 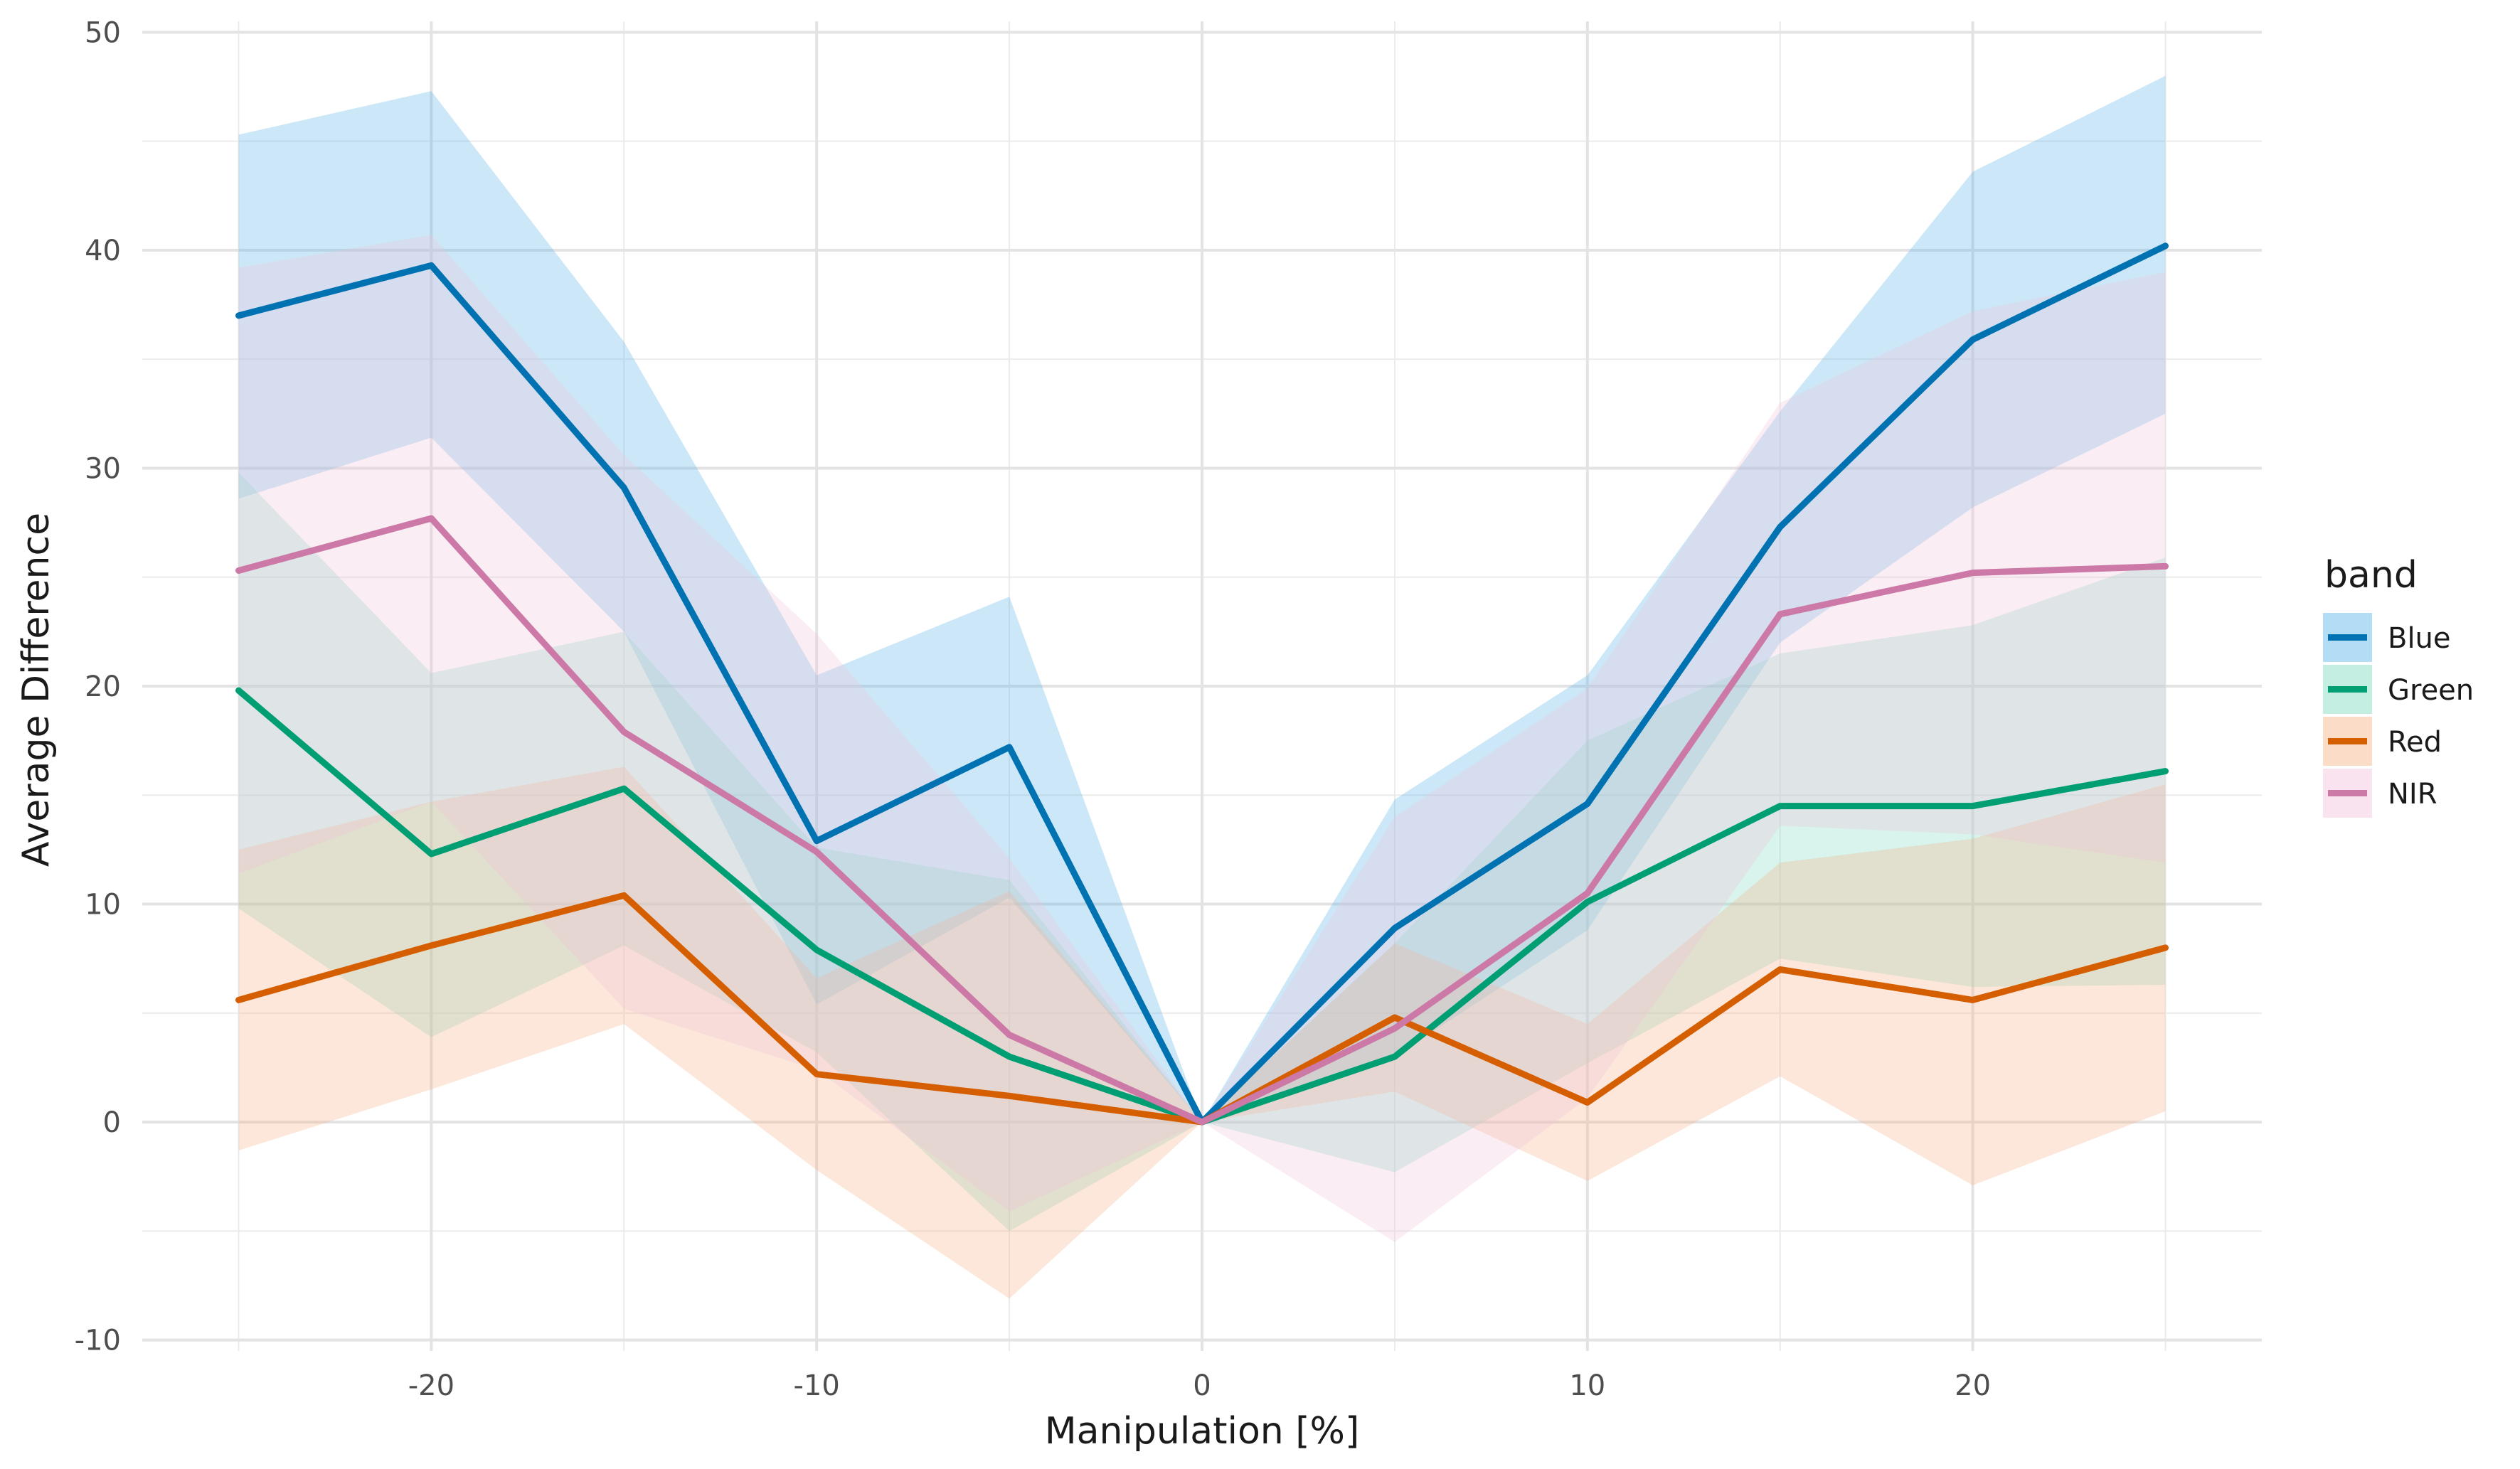 What do you see at coordinates (103, 687) in the screenshot?
I see `y-tick-label: 20` at bounding box center [103, 687].